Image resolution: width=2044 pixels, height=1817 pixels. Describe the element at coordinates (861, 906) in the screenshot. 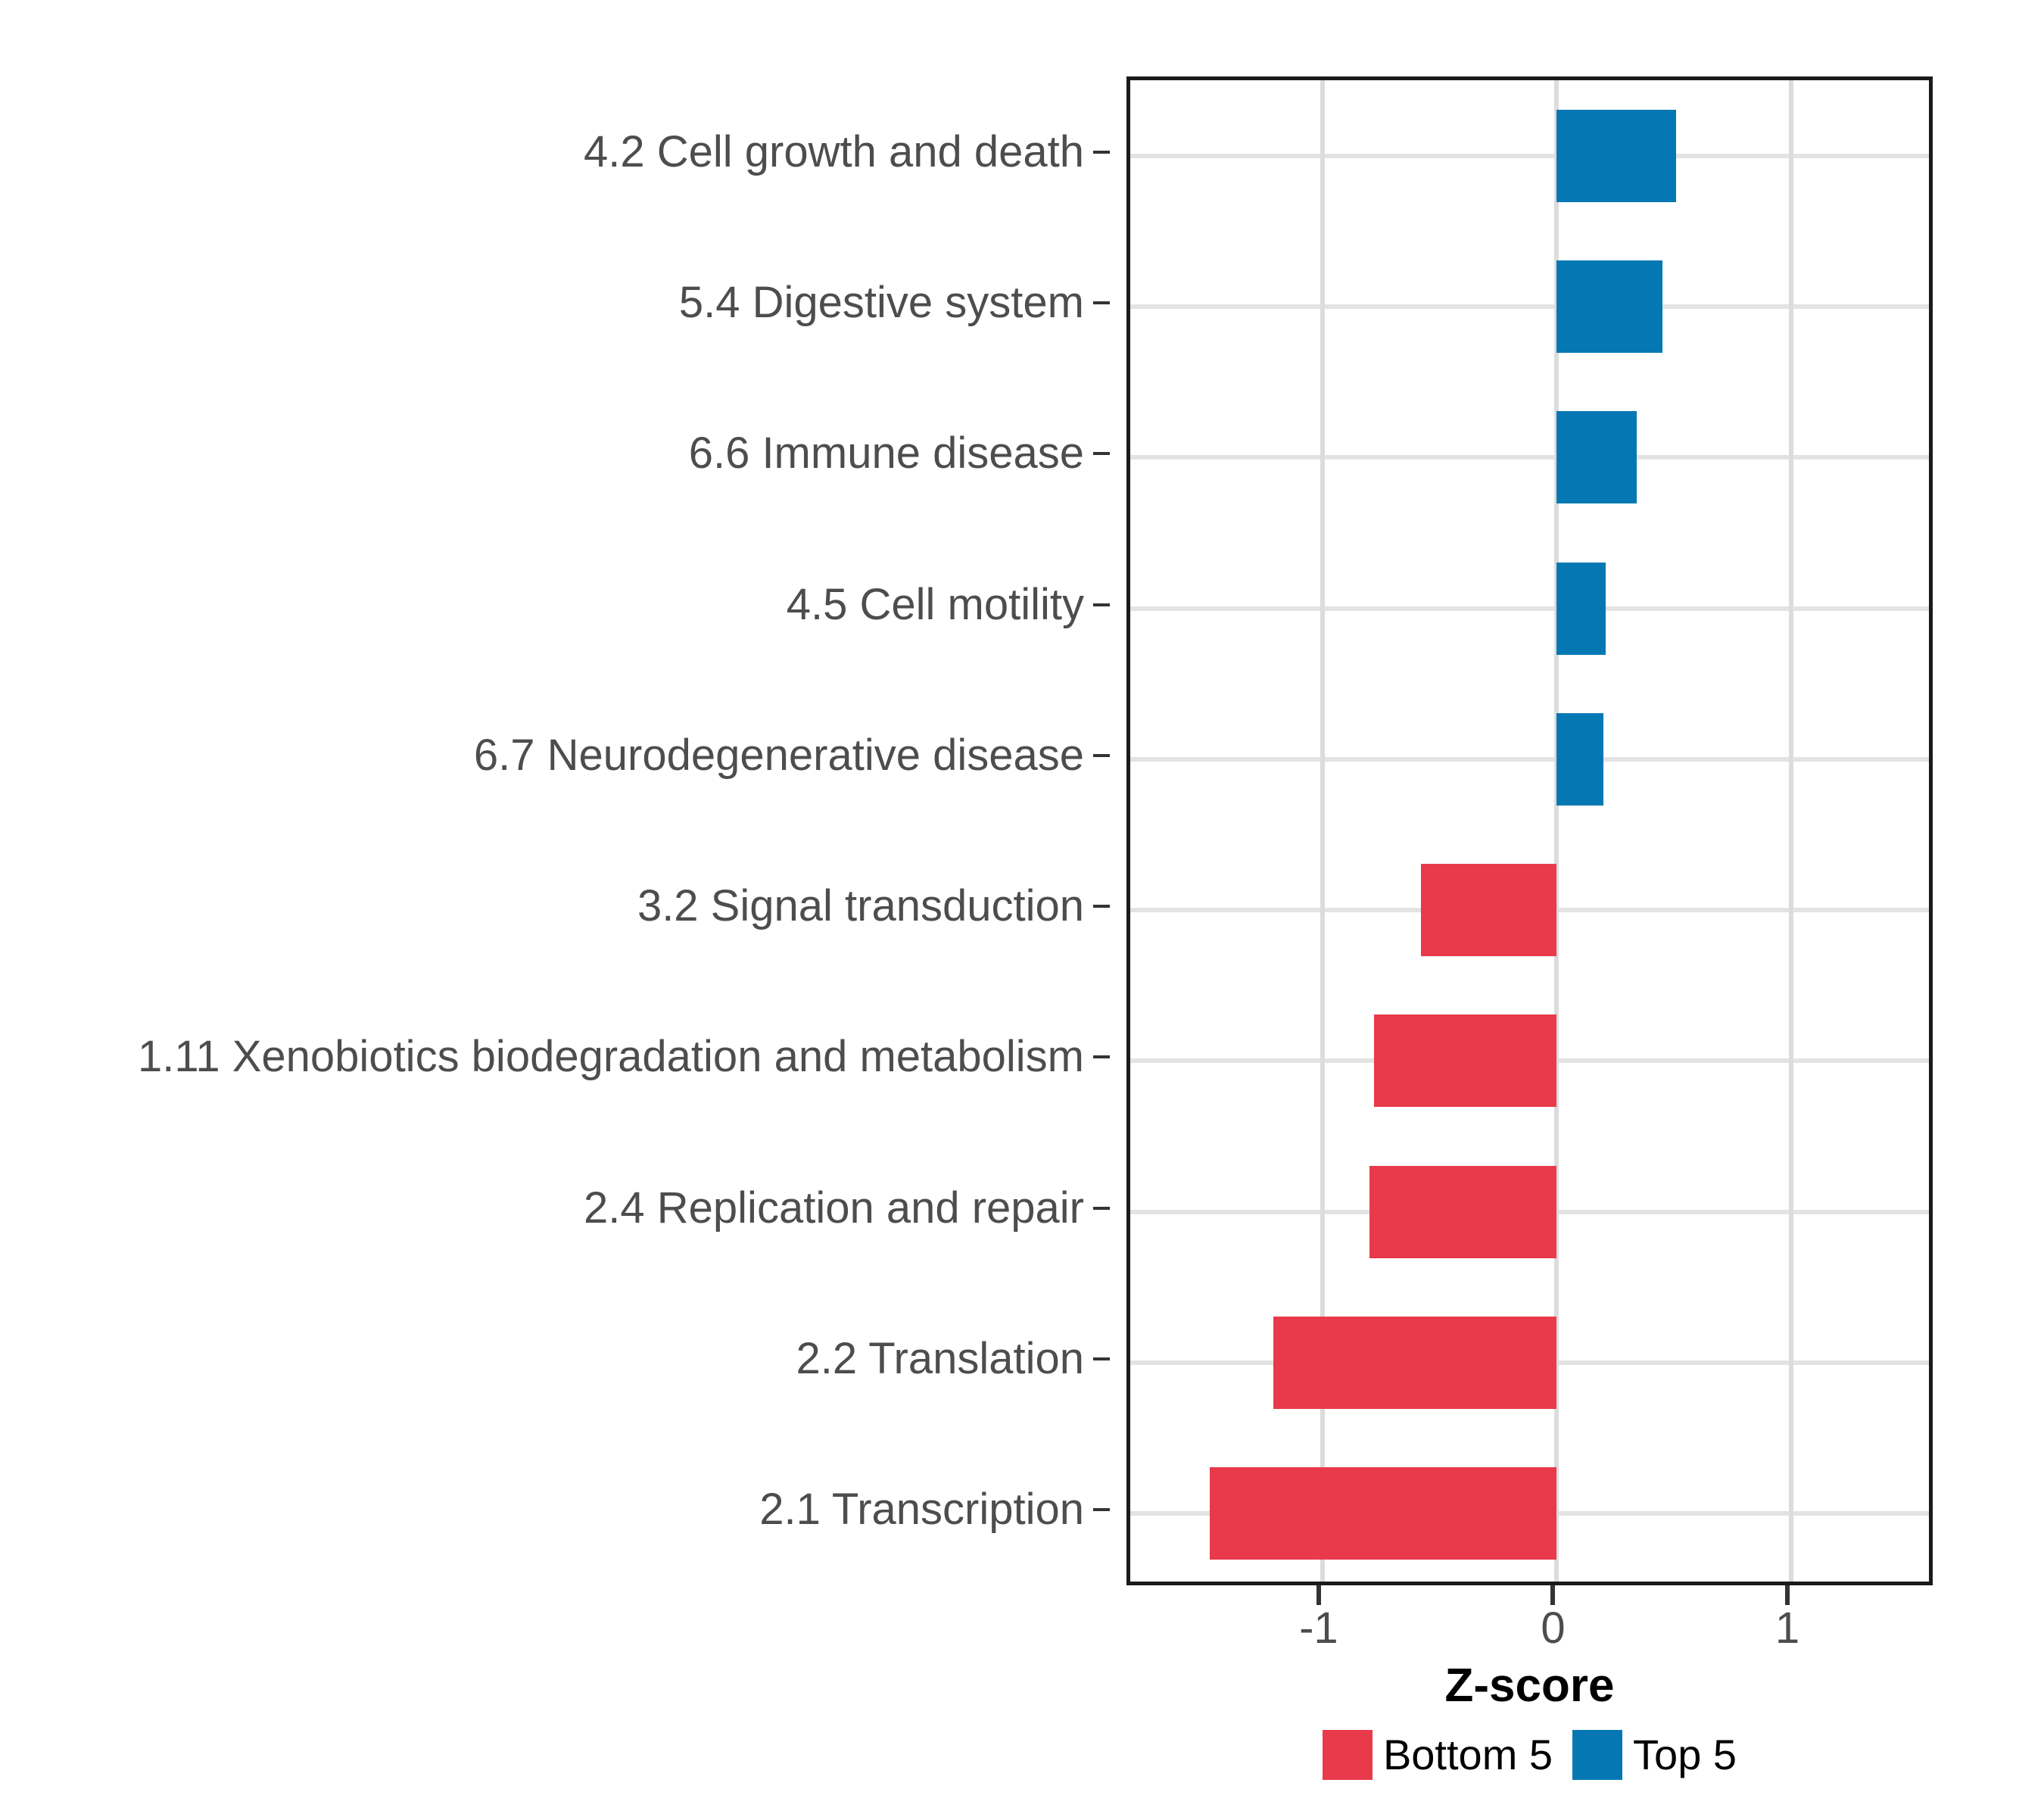

I see `y-axis-tick-label: 3.2 Signal transduction` at that location.